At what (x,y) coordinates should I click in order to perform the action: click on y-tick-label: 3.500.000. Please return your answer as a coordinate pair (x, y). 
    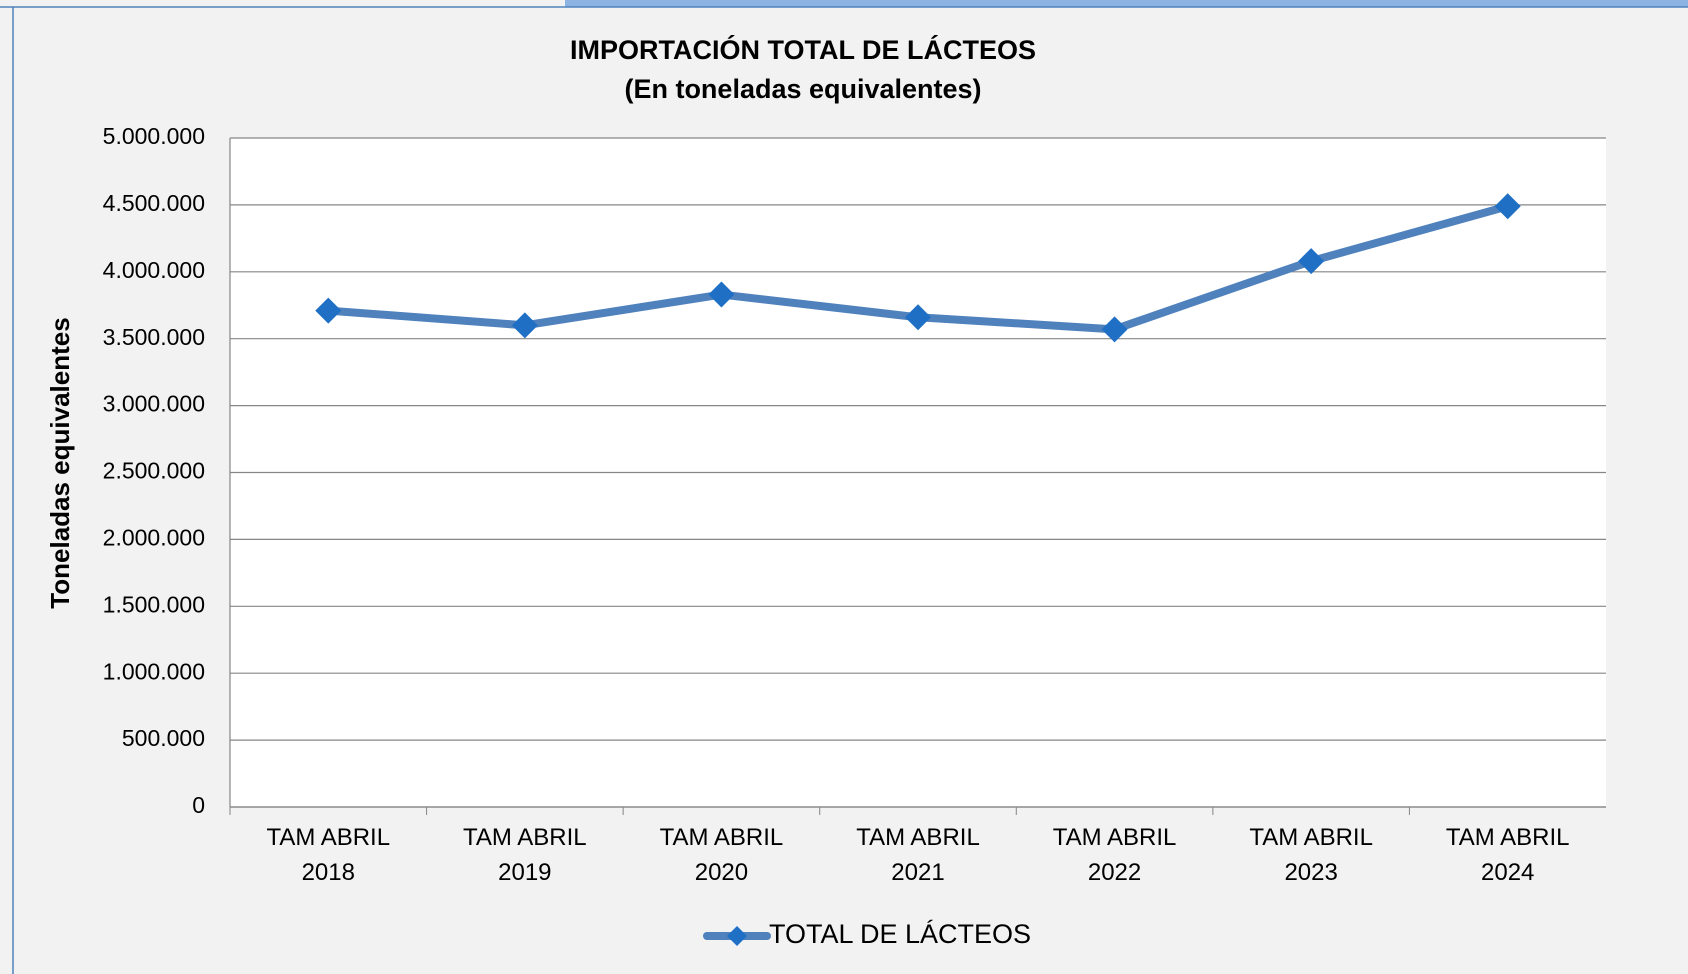
    Looking at the image, I should click on (154, 337).